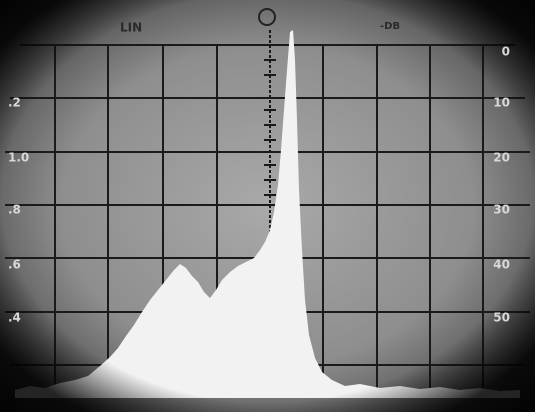 This screenshot has height=412, width=535. Describe the element at coordinates (501, 103) in the screenshot. I see `right-scale-label: 10` at that location.